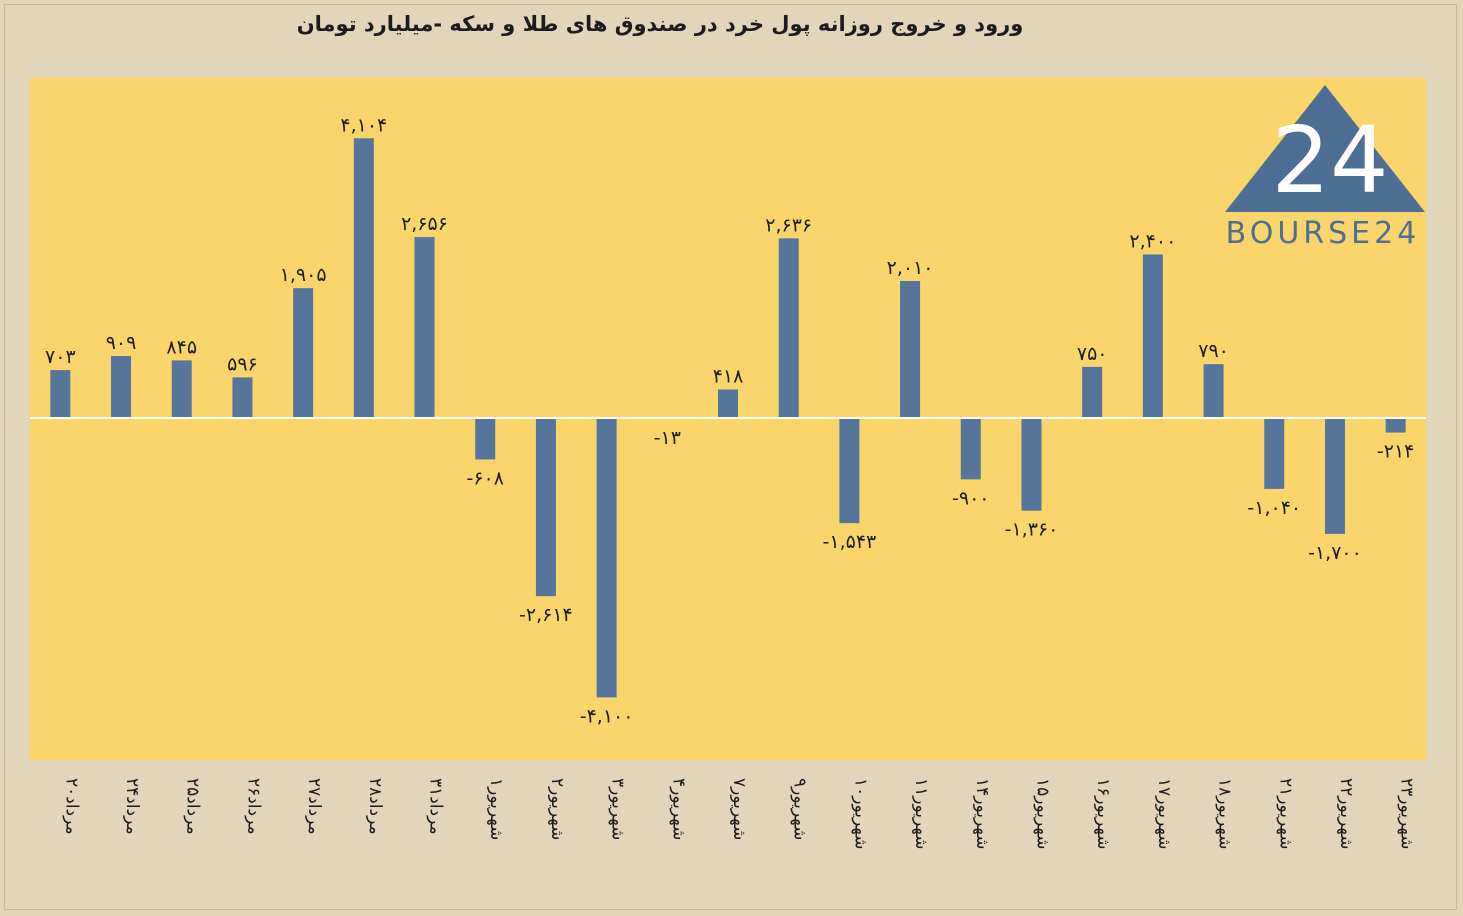 The width and height of the screenshot is (1463, 916). What do you see at coordinates (850, 542) in the screenshot?
I see `data-label: -۱,۵۴۳` at bounding box center [850, 542].